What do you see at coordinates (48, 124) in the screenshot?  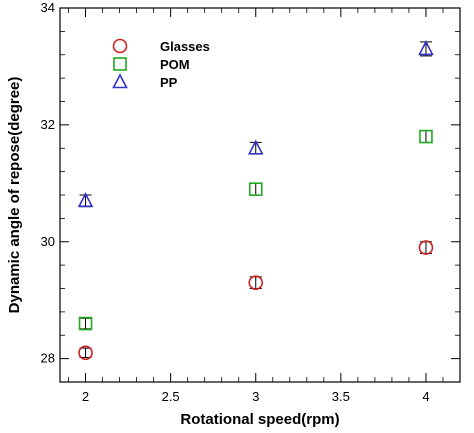 I see `y-tick-label: 32` at bounding box center [48, 124].